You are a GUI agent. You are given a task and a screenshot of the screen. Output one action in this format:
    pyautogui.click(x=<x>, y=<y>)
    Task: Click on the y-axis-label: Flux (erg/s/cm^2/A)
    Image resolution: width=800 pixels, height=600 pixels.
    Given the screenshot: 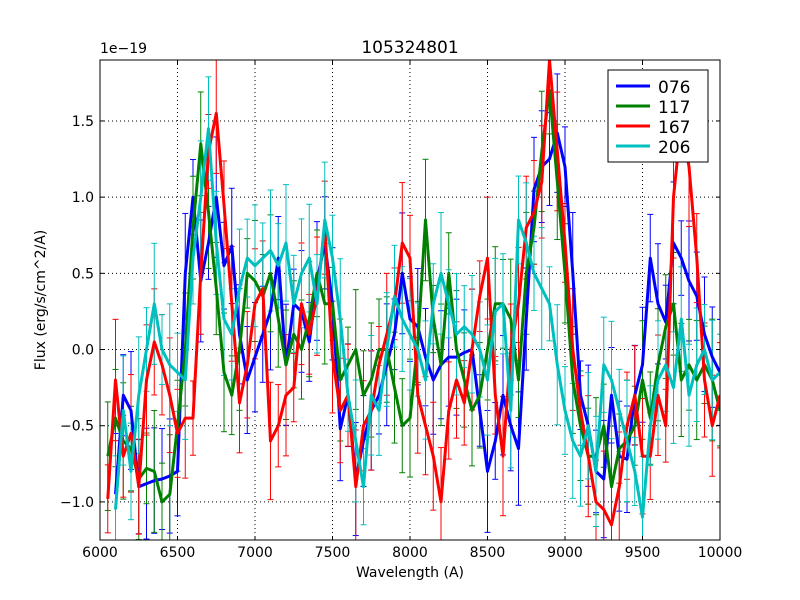 What is the action you would take?
    pyautogui.click(x=41, y=300)
    